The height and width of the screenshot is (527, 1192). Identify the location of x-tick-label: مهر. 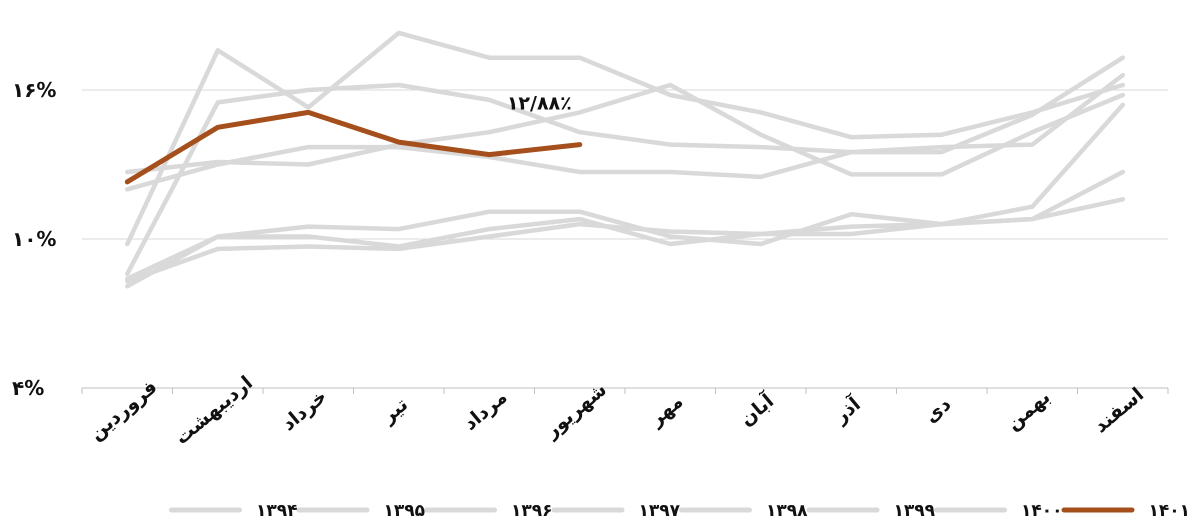
(666, 410).